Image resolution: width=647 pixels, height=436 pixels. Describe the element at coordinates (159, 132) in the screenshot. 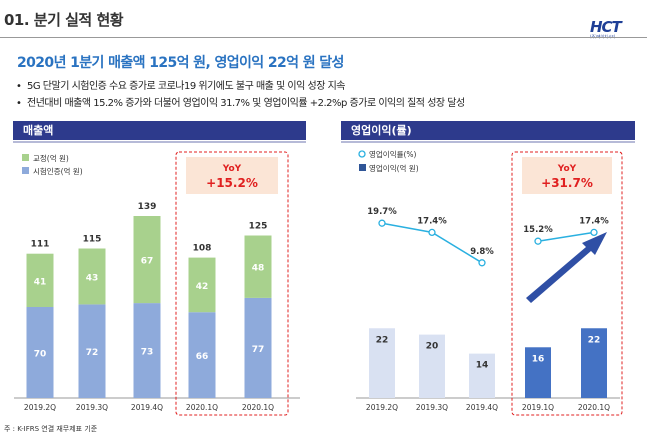

I see `revenue-panel-title: 매출액` at that location.